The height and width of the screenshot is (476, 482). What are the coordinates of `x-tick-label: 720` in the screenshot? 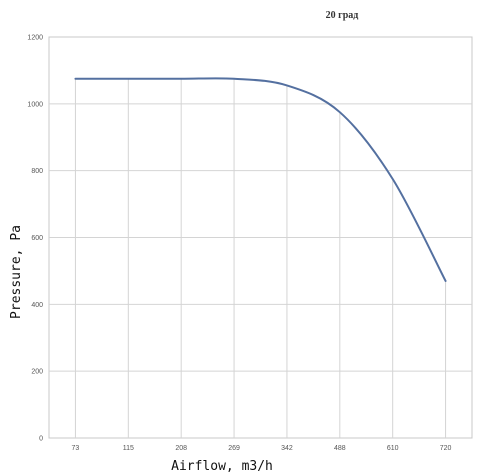 It's located at (446, 448).